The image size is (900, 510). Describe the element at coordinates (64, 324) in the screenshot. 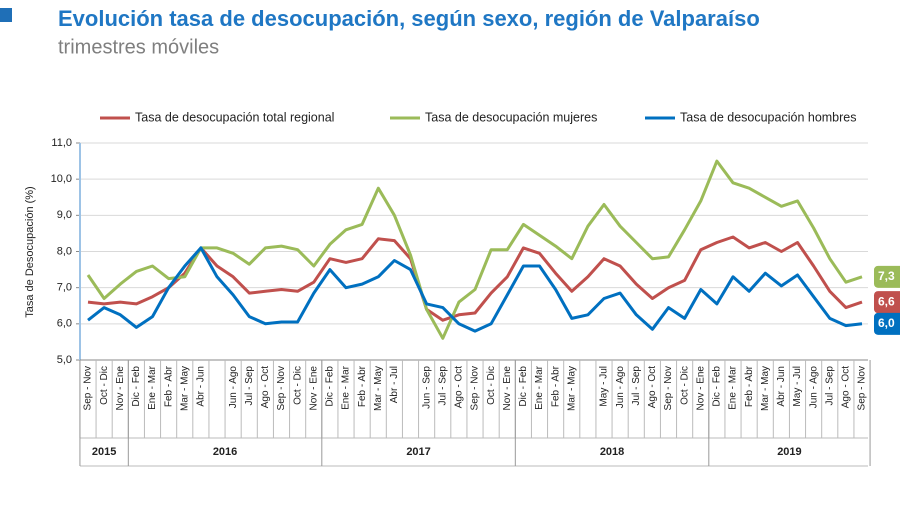

I see `y-tick-label: 6,0` at that location.